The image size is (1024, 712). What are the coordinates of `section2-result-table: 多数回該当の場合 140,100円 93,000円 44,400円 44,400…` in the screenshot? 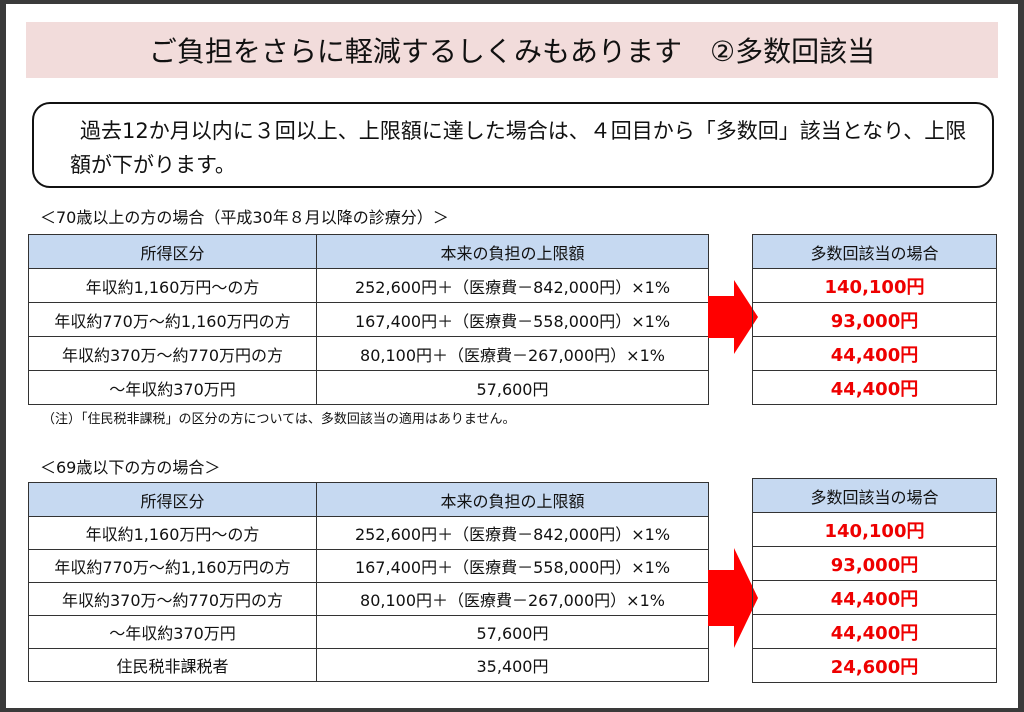 It's located at (874, 580).